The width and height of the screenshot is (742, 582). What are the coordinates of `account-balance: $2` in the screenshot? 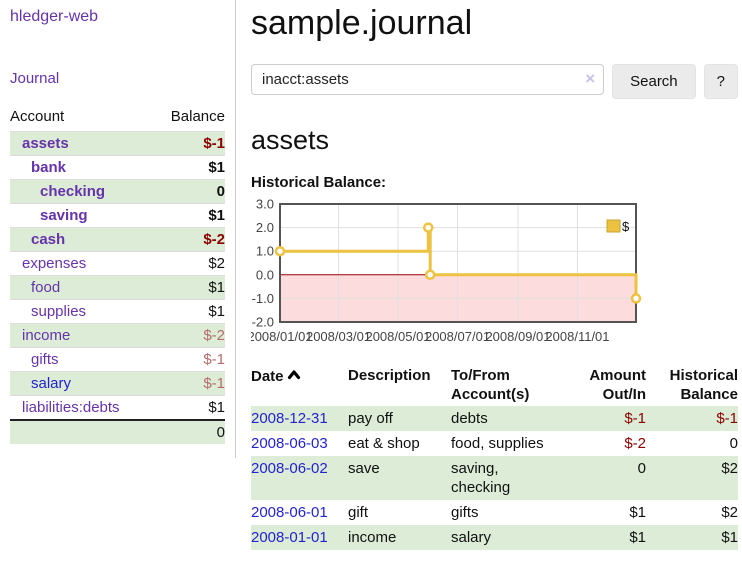 It's located at (189, 263).